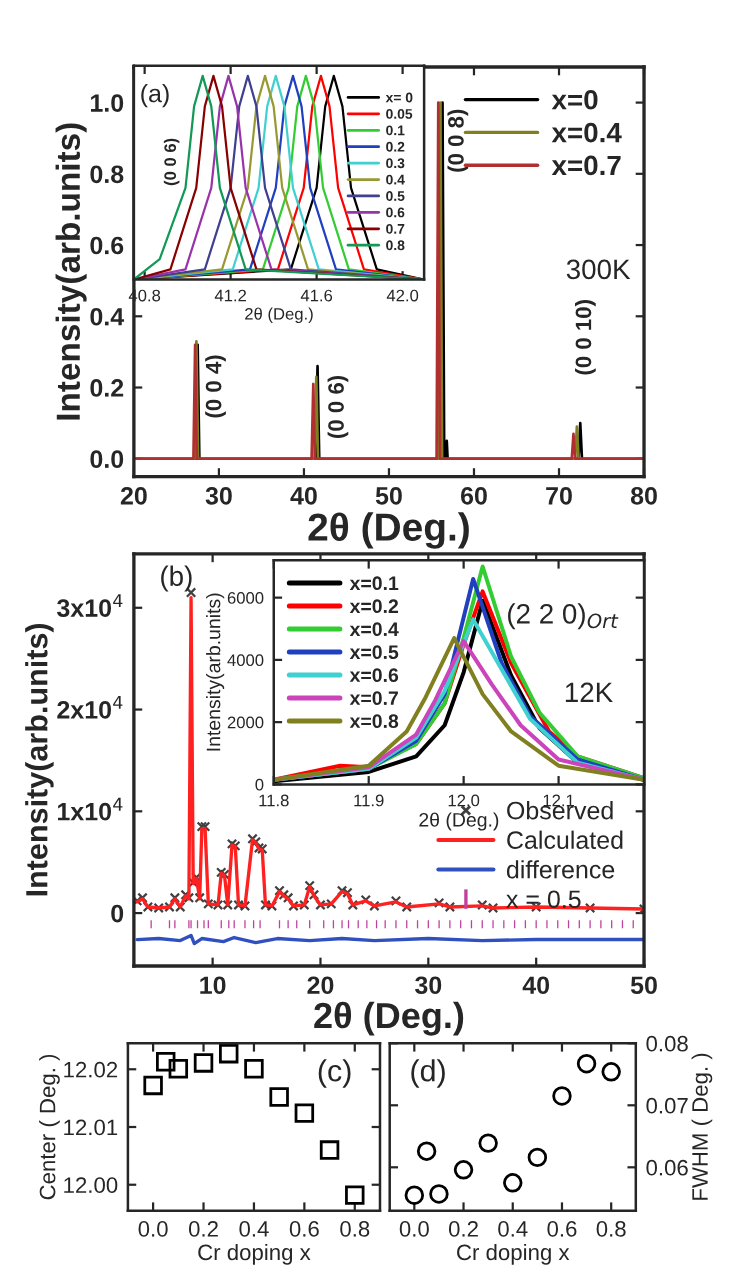 The width and height of the screenshot is (748, 1288). What do you see at coordinates (245, 722) in the screenshot?
I see `y-tick-label: 2000` at bounding box center [245, 722].